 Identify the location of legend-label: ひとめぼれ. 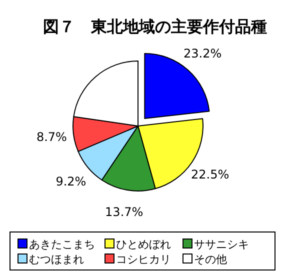
(143, 244).